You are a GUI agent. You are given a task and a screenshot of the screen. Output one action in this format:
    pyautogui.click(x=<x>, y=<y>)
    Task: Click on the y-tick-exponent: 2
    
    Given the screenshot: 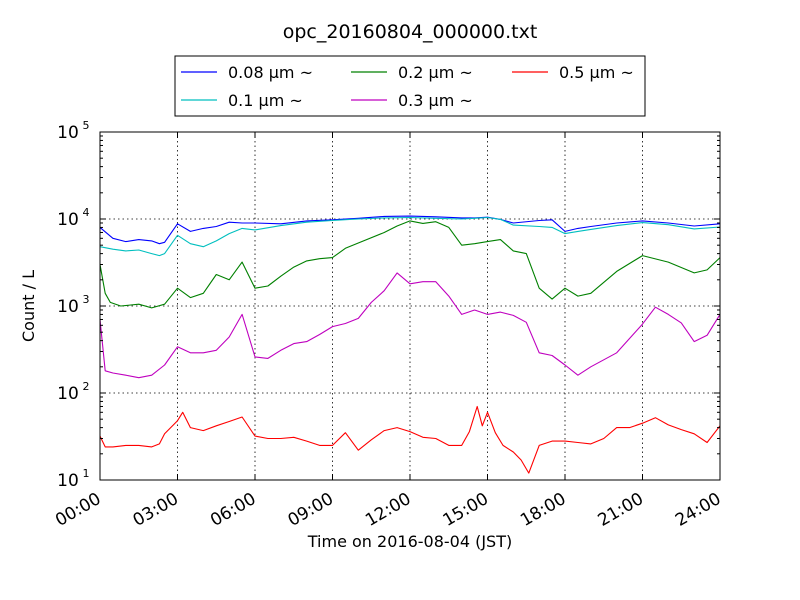 What is the action you would take?
    pyautogui.click(x=86, y=386)
    